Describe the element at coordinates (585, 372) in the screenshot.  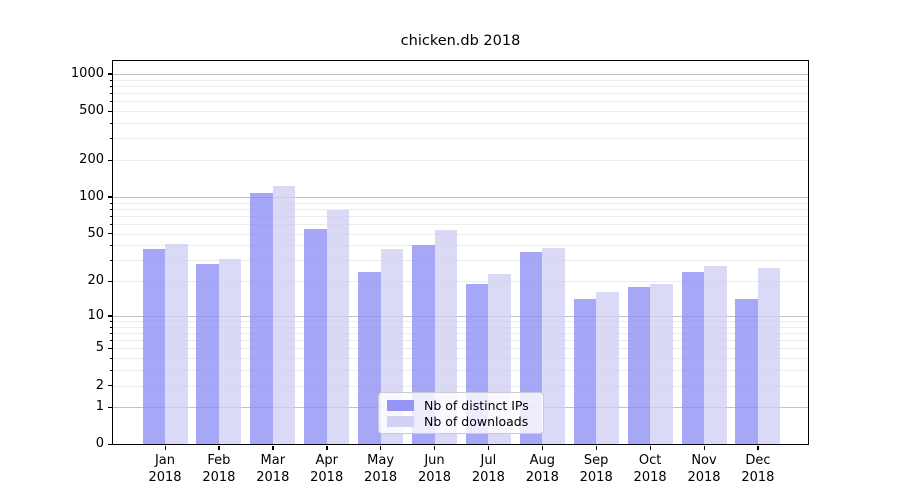
I see `bar-distinct-ips-sep` at that location.